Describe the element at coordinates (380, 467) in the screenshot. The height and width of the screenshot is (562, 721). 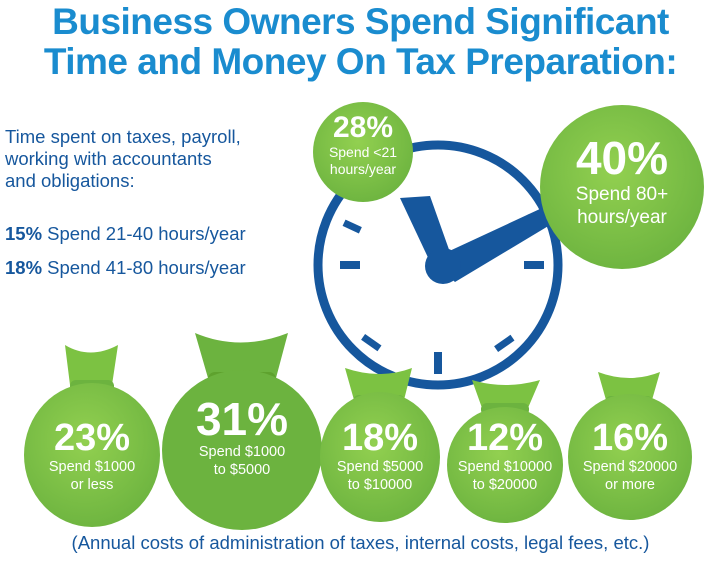
I see `bag-desc-line-1: Spend $5000` at that location.